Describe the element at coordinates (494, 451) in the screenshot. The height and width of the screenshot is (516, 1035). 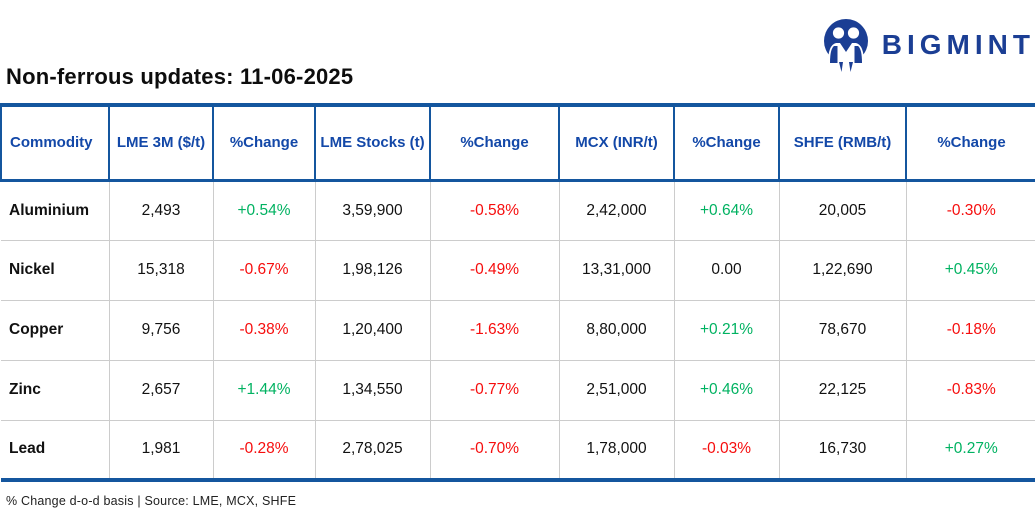
I see `change-cell: -0.70%` at that location.